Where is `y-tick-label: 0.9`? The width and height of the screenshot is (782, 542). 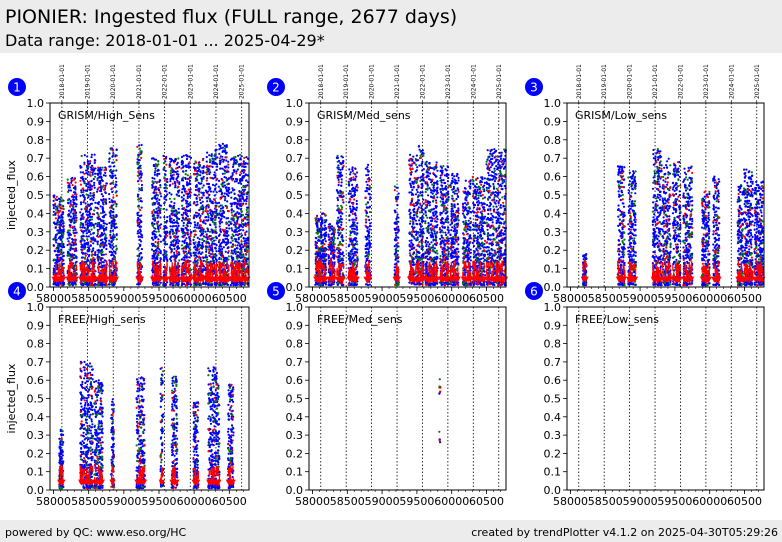
y-tick-label: 0.9 is located at coordinates (36, 121).